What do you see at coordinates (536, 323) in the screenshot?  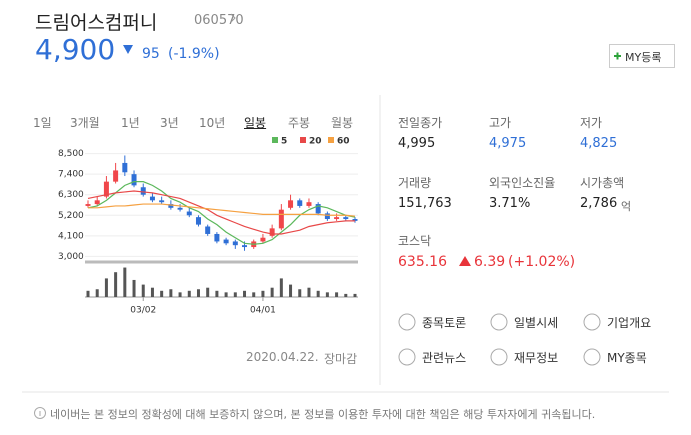 I see `link: 일별시세` at bounding box center [536, 323].